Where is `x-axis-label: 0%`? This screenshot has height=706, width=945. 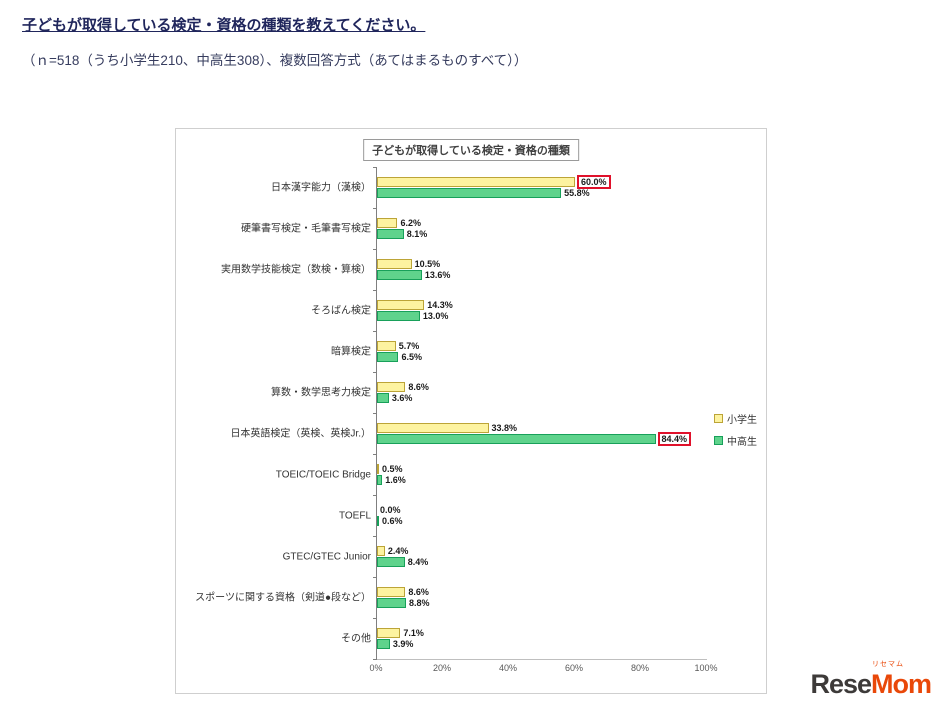
x-axis-label: 0% is located at coordinates (376, 668).